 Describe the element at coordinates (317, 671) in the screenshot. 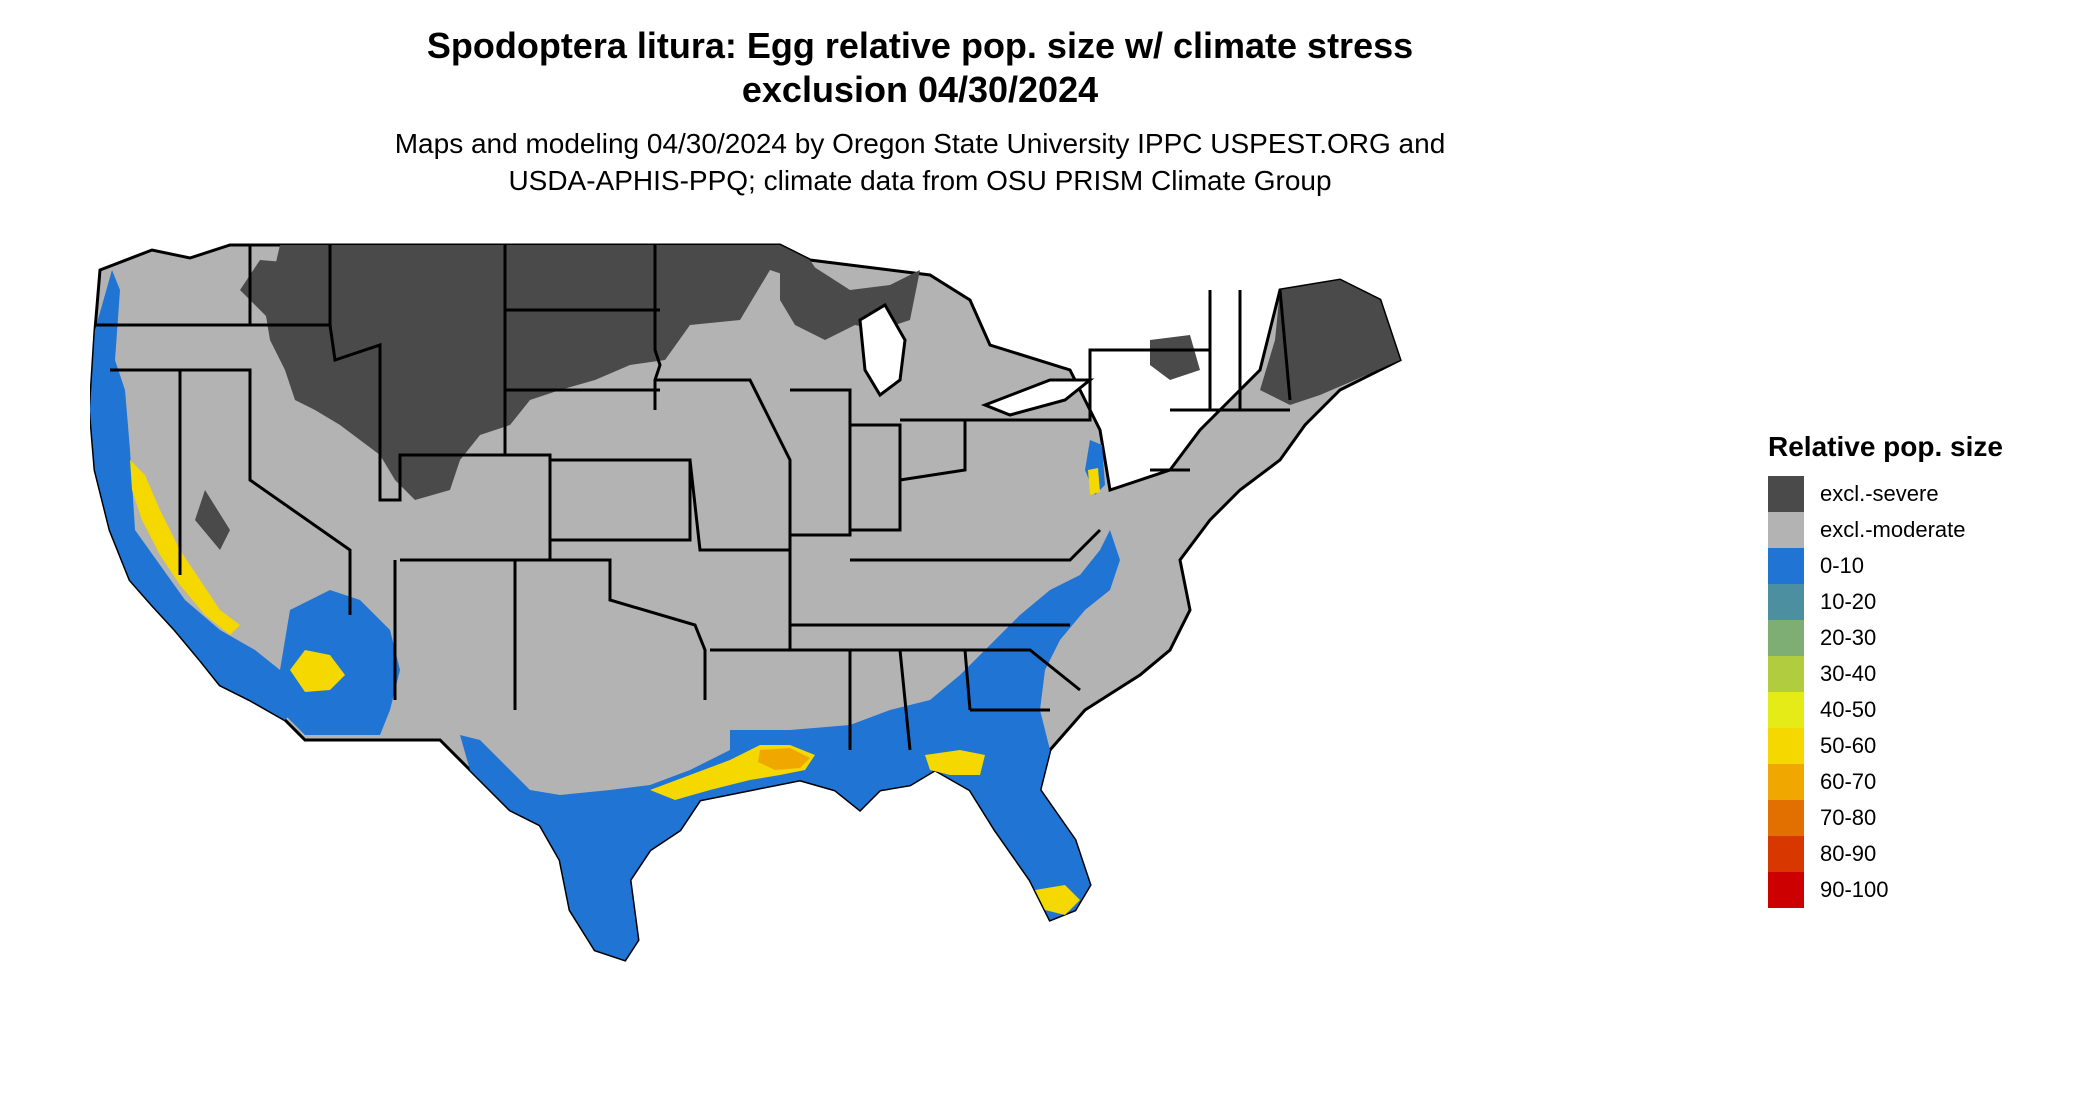

I see `high-suitability-desert` at that location.